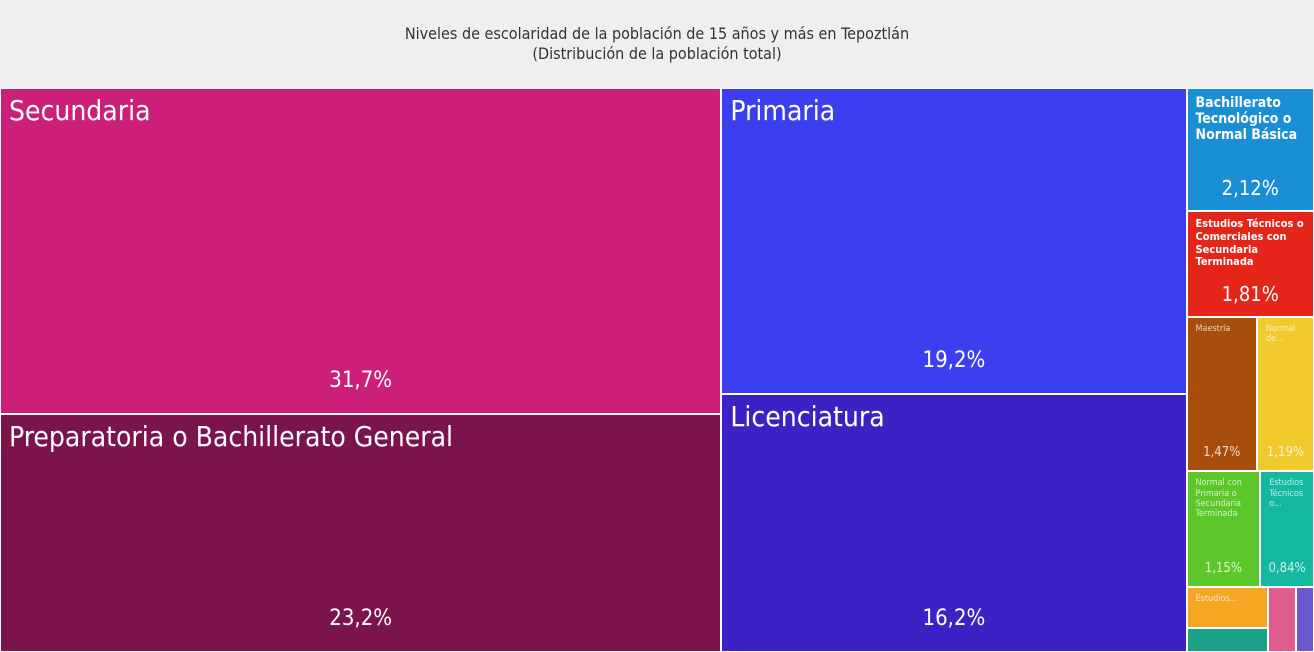 This screenshot has width=1314, height=652. Describe the element at coordinates (657, 53) in the screenshot. I see `chart-subtitle: (Distribución de la población total)` at that location.